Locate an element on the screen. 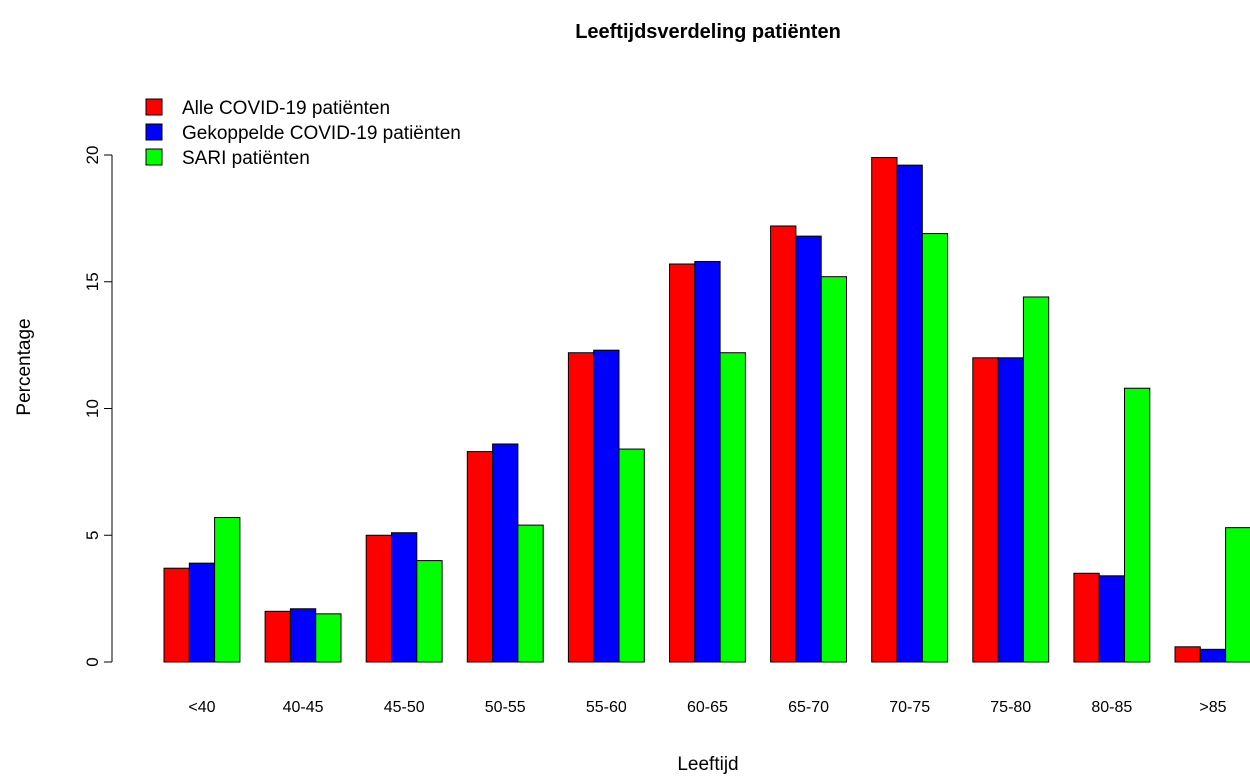 The height and width of the screenshot is (776, 1250). x-tick-label: 75-80 is located at coordinates (1010, 707).